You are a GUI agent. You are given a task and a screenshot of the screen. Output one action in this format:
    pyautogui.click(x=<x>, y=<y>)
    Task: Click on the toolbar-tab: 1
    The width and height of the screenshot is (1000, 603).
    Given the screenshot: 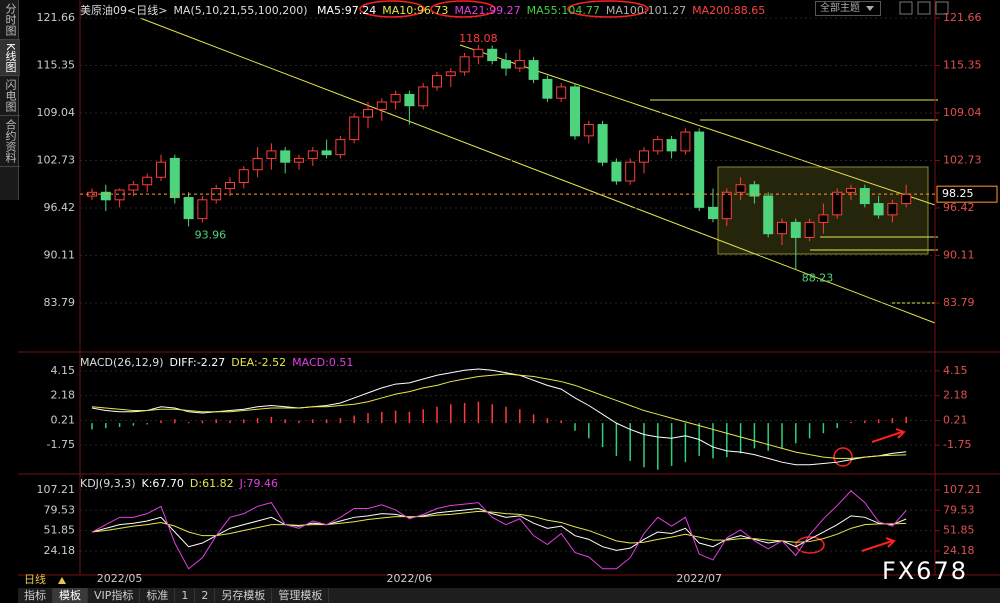 What is the action you would take?
    pyautogui.click(x=185, y=595)
    